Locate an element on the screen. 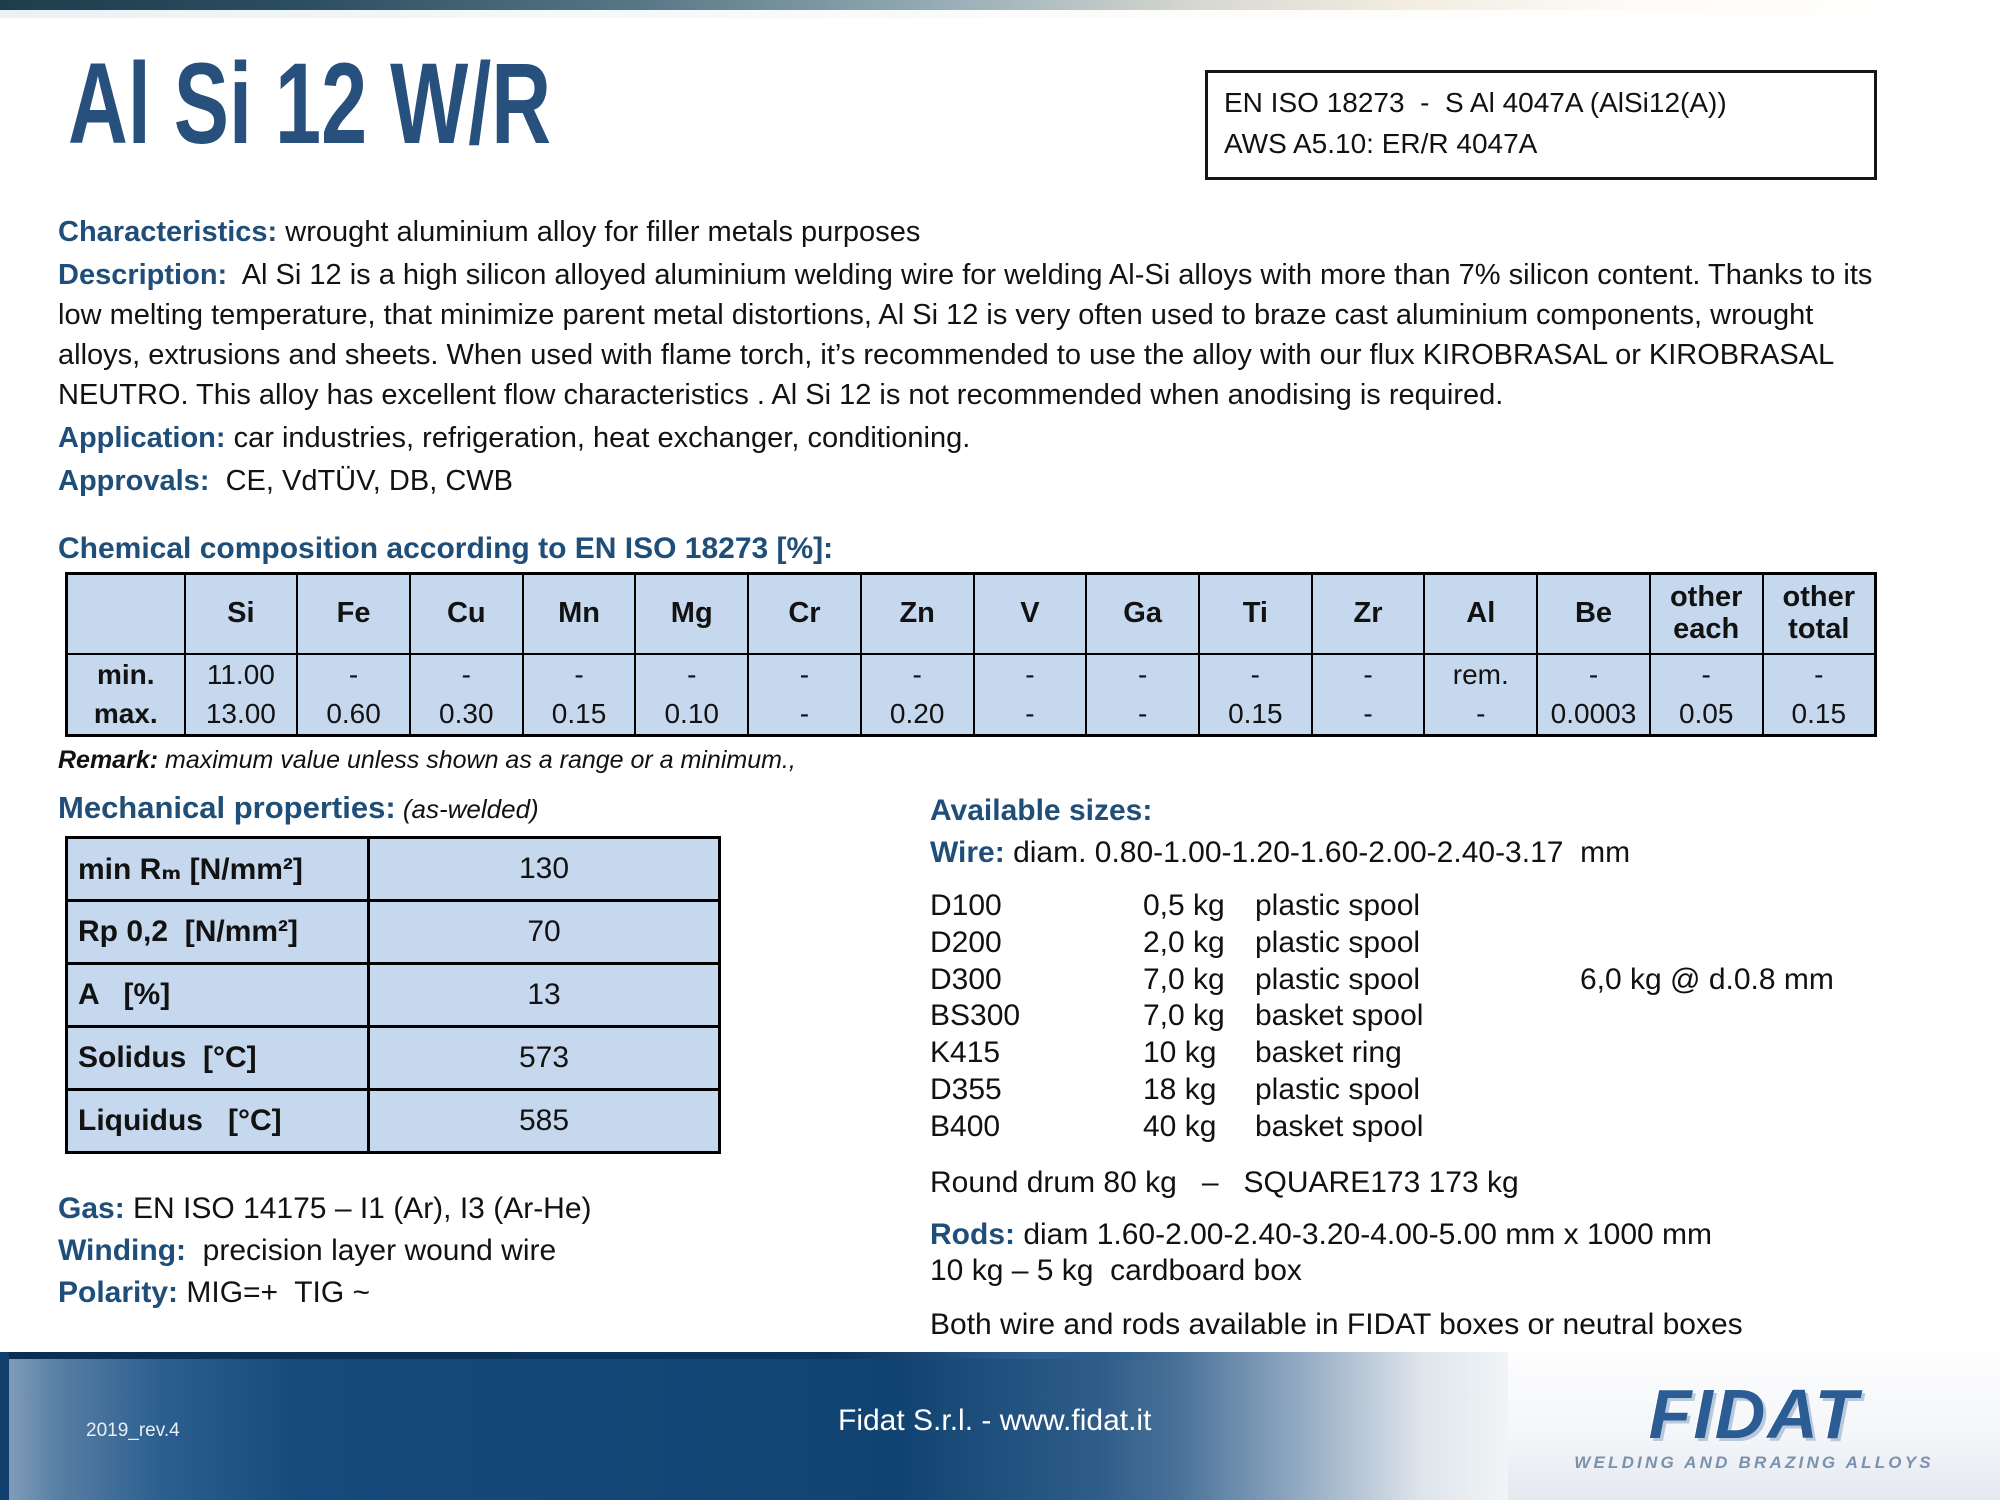  available-sizes-heading: Available sizes: is located at coordinates (1041, 810).